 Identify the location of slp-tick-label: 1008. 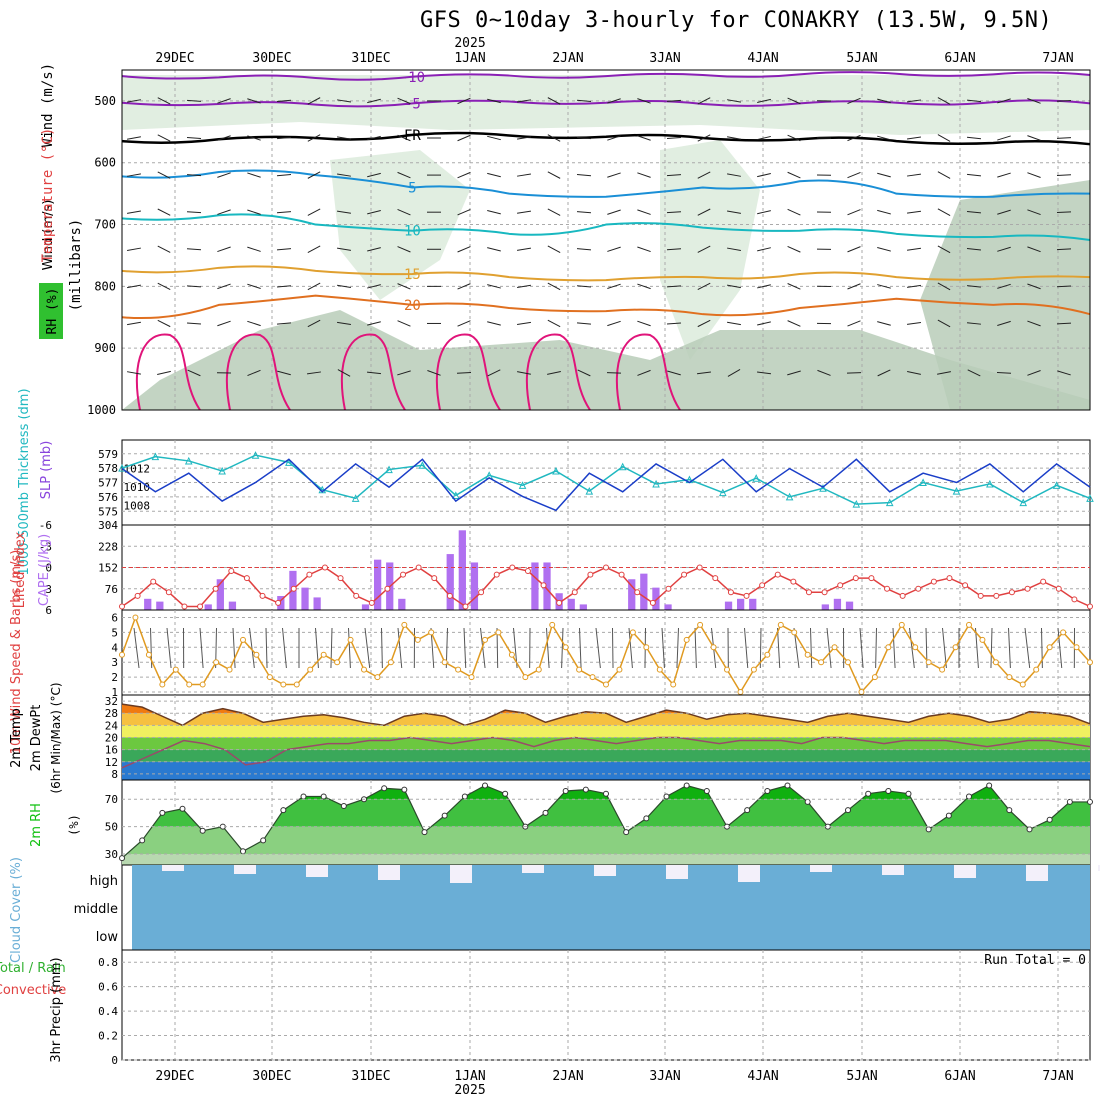
(137, 506).